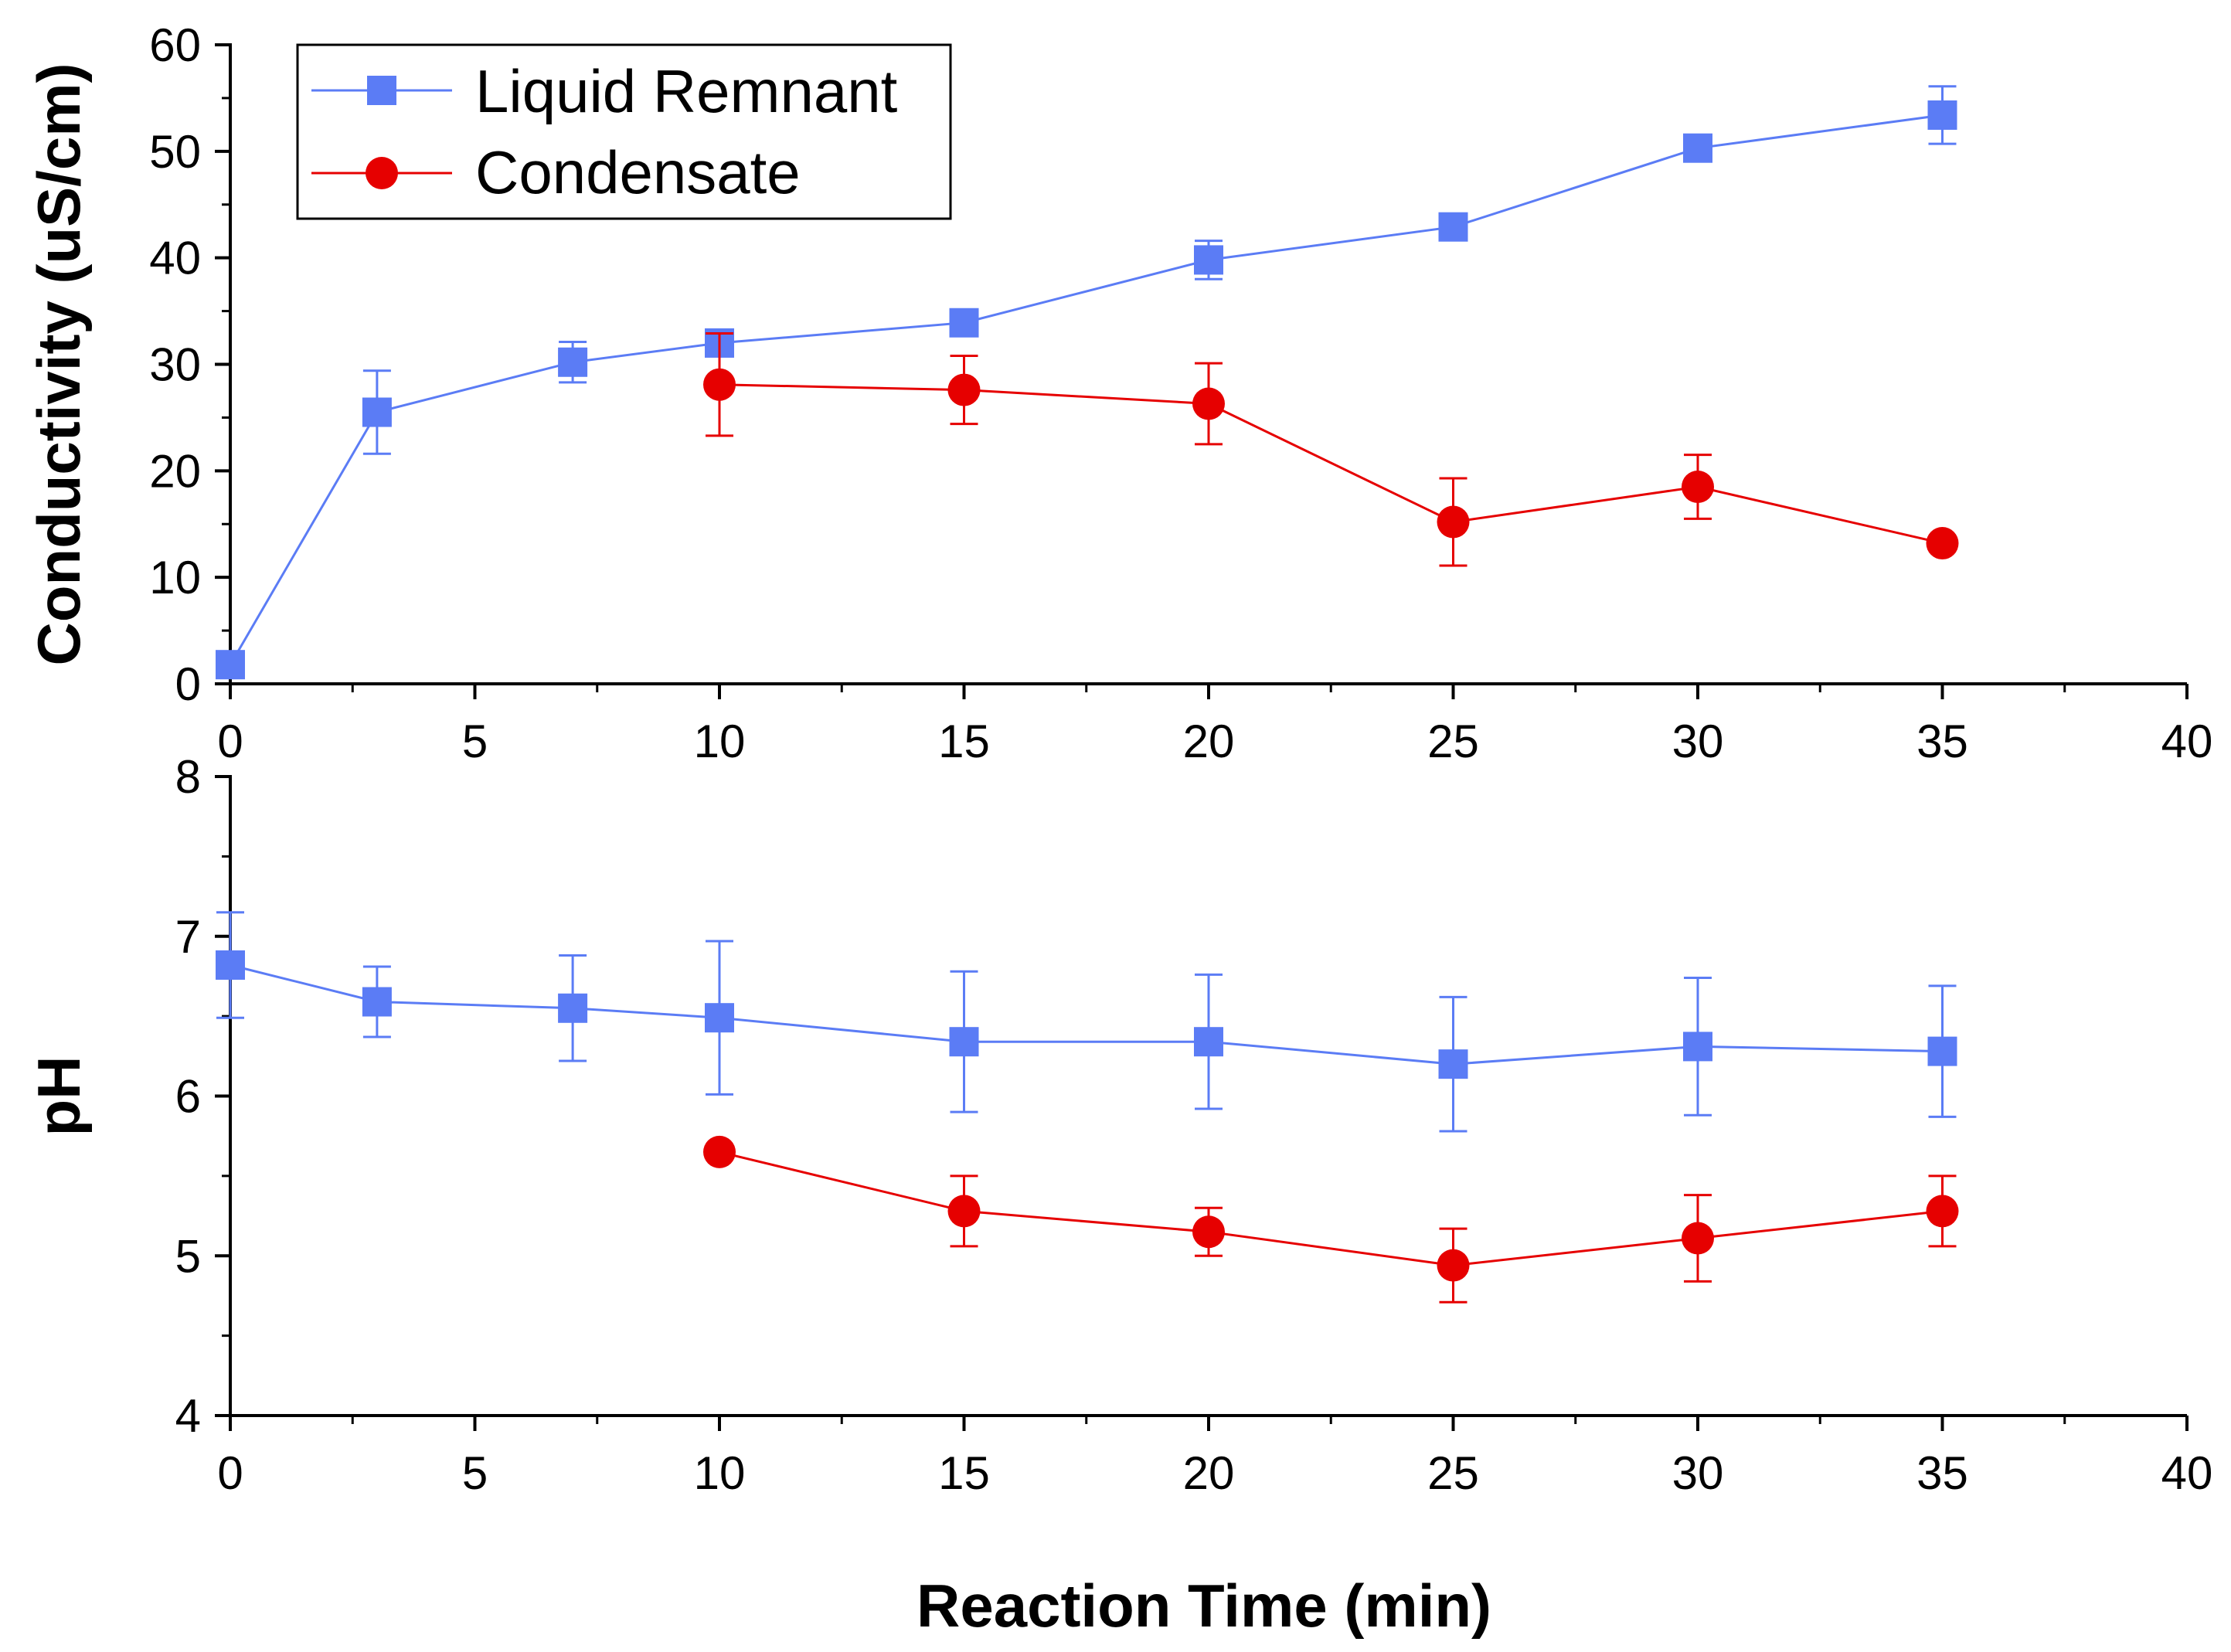 This screenshot has height=1652, width=2231. Describe the element at coordinates (188, 937) in the screenshot. I see `y-tick-label: 7` at that location.